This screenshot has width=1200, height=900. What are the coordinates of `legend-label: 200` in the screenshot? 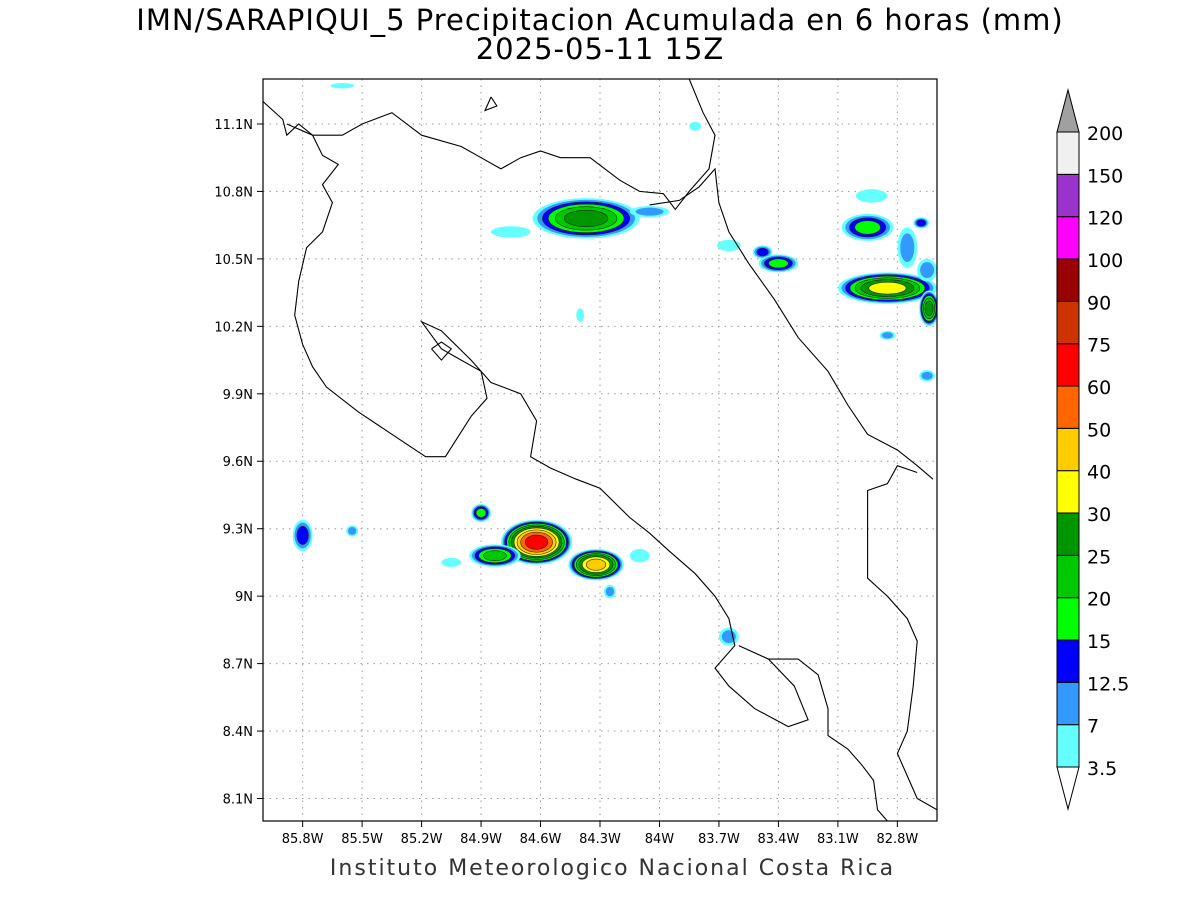 It's located at (1105, 134).